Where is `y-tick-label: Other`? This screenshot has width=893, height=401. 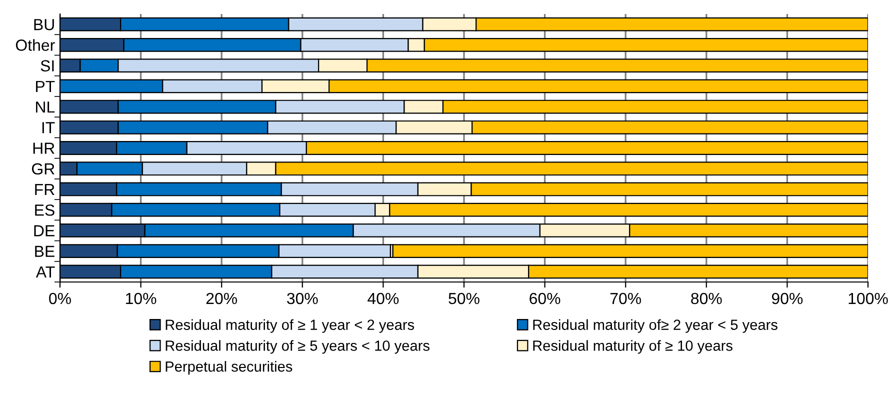 y-tick-label: Other is located at coordinates (35, 45).